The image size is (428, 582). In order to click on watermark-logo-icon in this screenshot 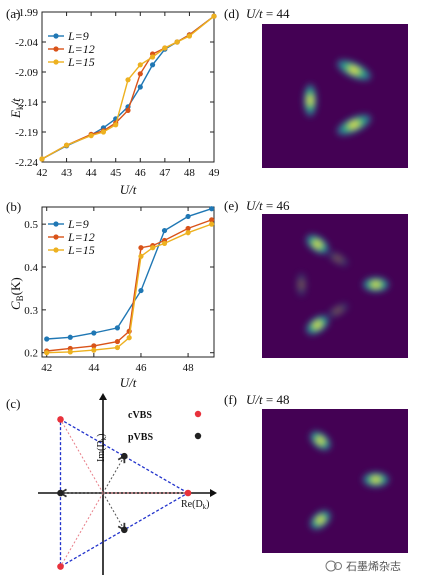, I will do `click(331, 566)`.